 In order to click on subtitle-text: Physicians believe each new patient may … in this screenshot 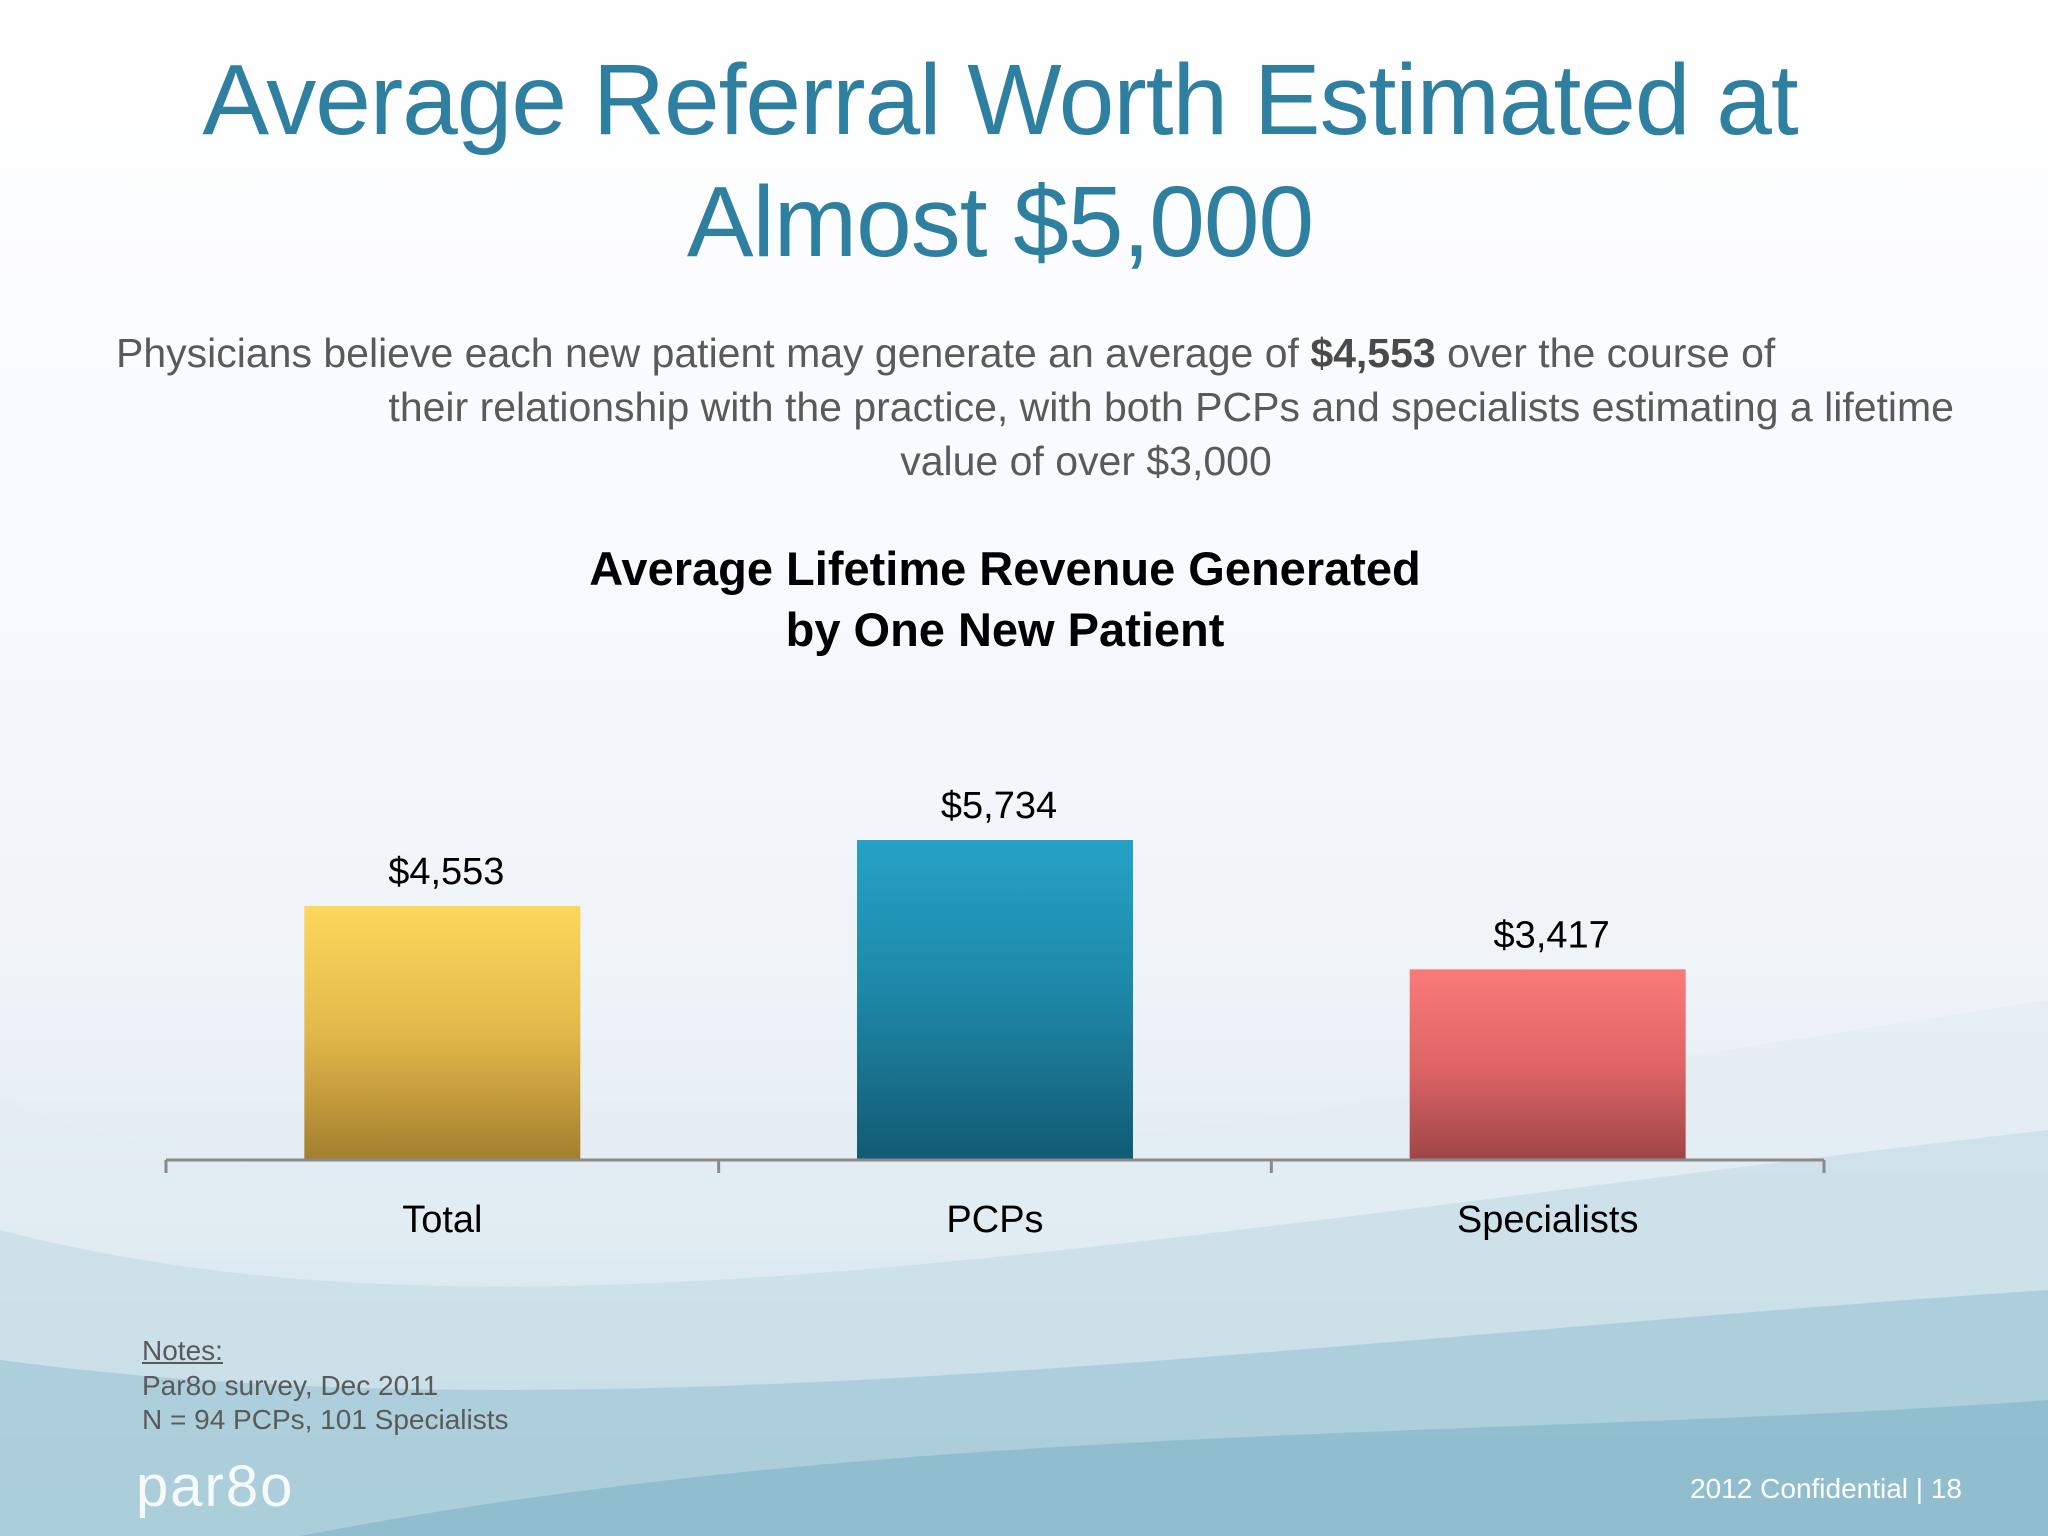, I will do `click(713, 353)`.